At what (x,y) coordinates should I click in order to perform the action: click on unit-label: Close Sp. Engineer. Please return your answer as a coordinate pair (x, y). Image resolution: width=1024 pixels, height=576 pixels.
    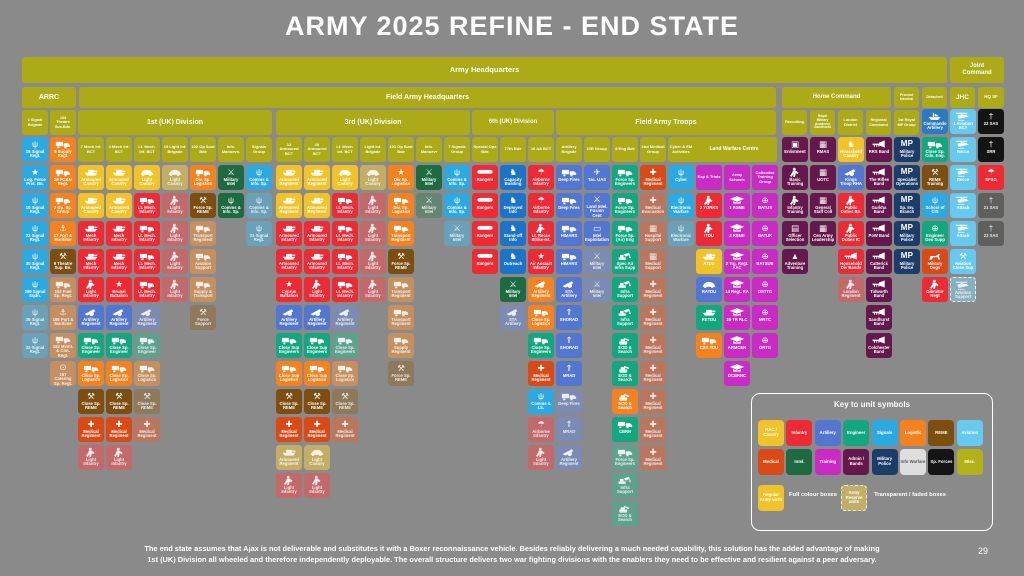
    Looking at the image, I should click on (119, 350).